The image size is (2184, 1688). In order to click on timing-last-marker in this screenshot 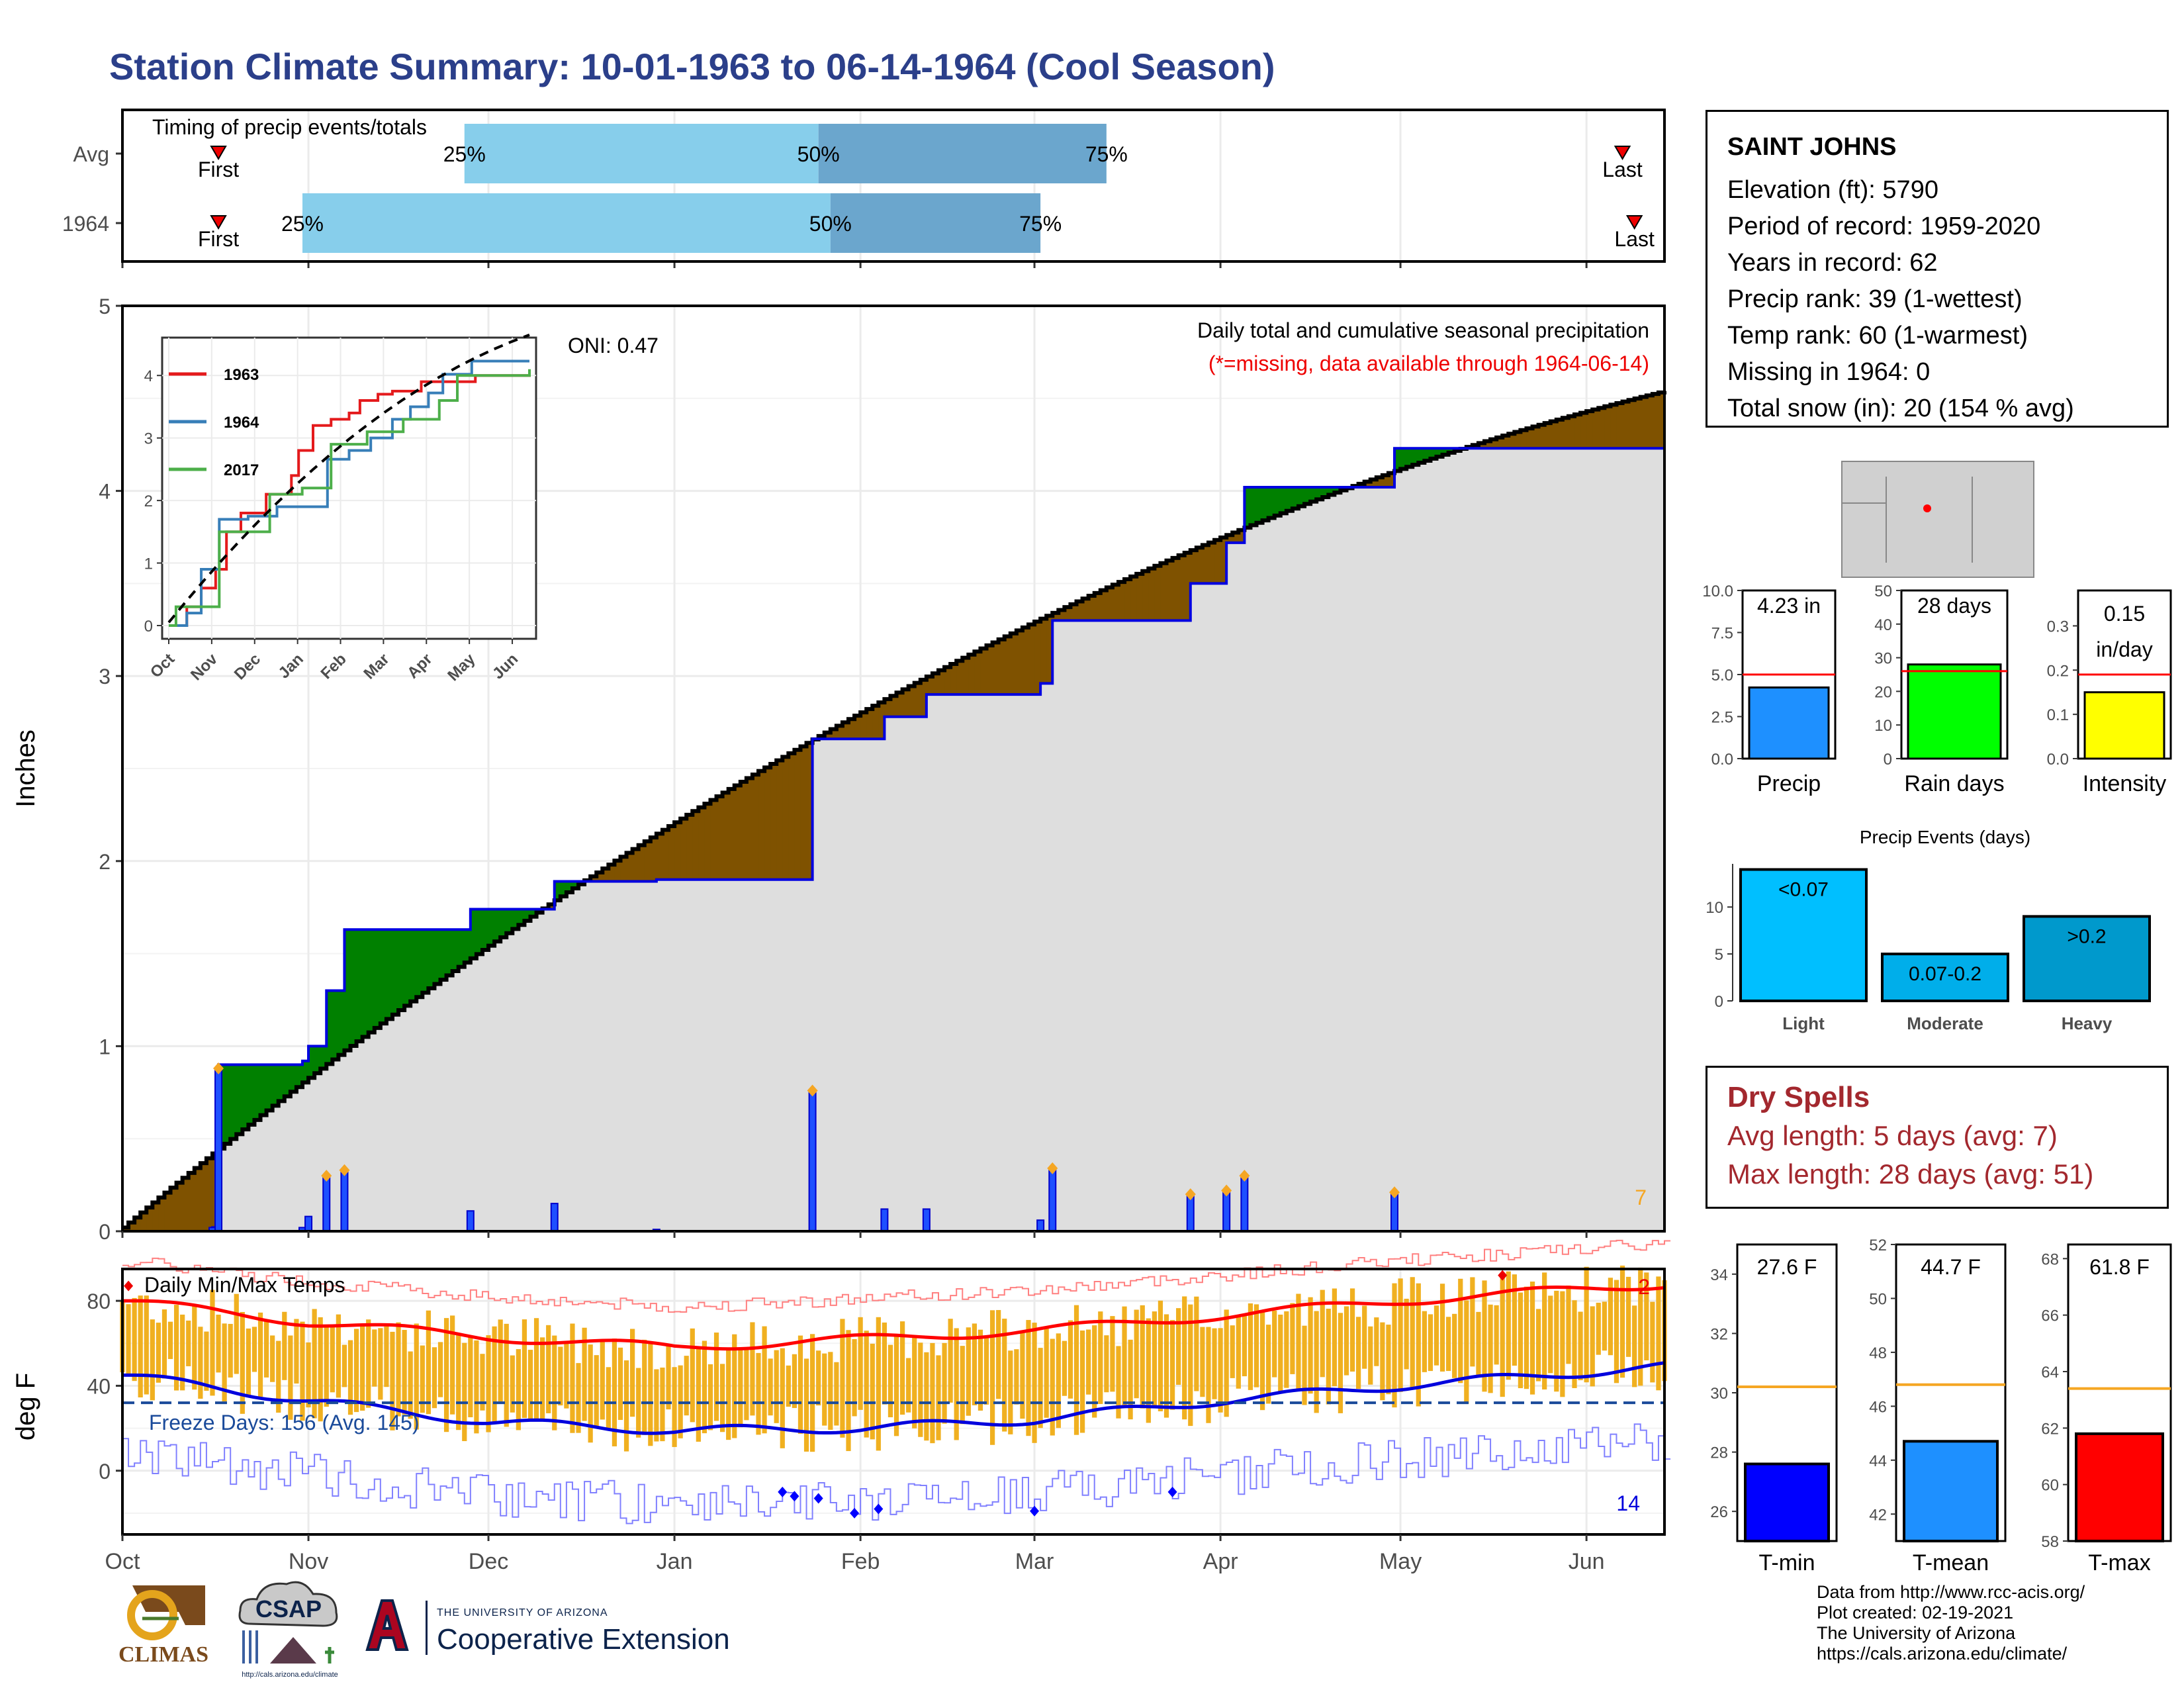, I will do `click(1622, 153)`.